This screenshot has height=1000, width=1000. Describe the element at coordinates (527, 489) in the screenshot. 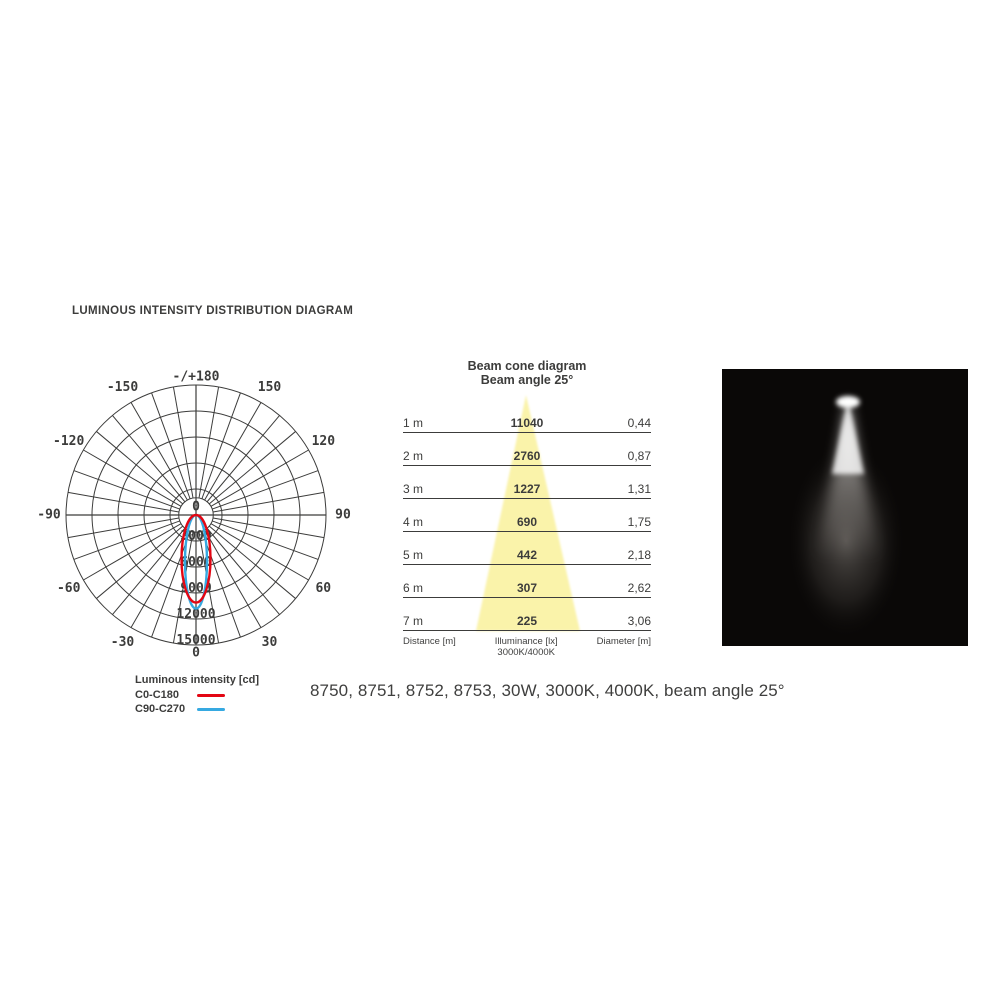

I see `cell-illuminance: 1227` at that location.